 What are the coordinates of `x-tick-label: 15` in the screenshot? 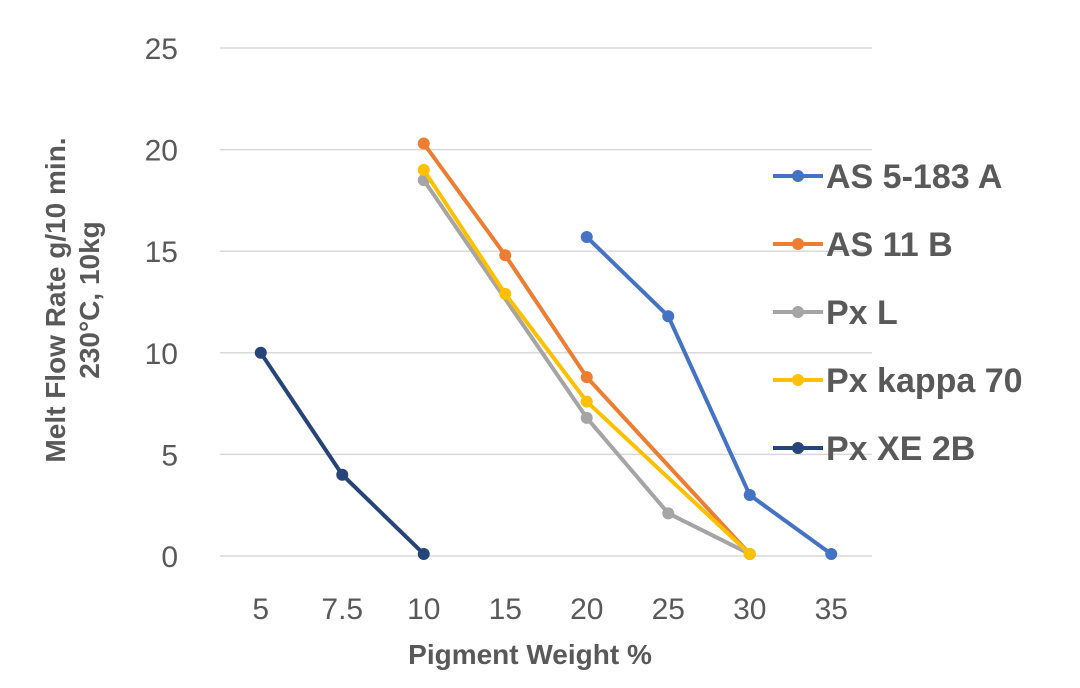 It's located at (505, 609).